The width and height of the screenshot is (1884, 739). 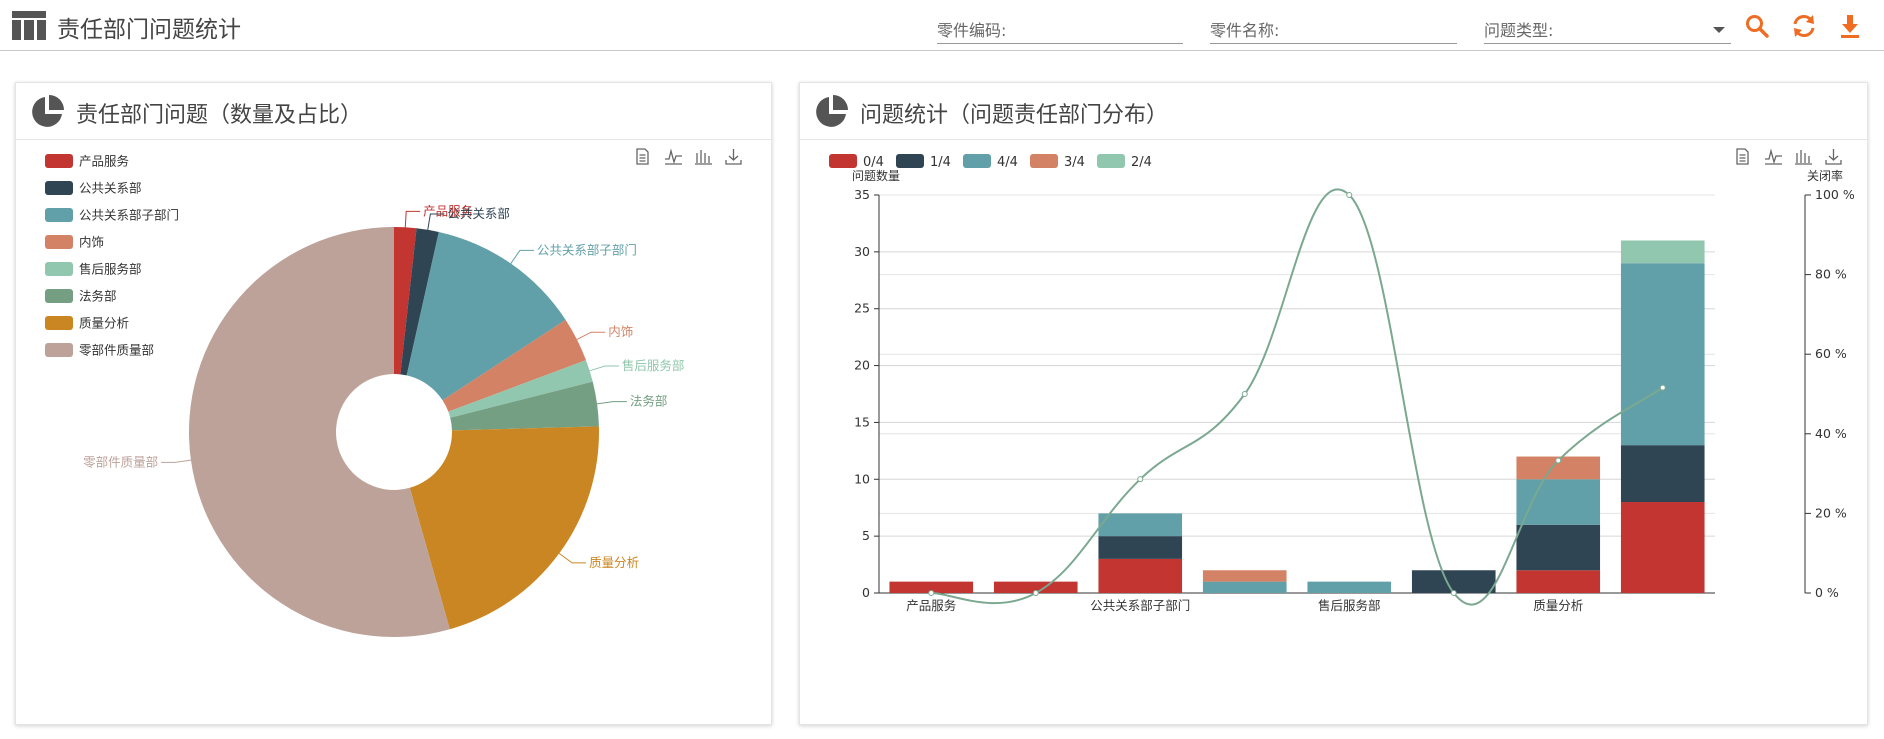 What do you see at coordinates (120, 461) in the screenshot?
I see `slice-label: 零部件质量部` at bounding box center [120, 461].